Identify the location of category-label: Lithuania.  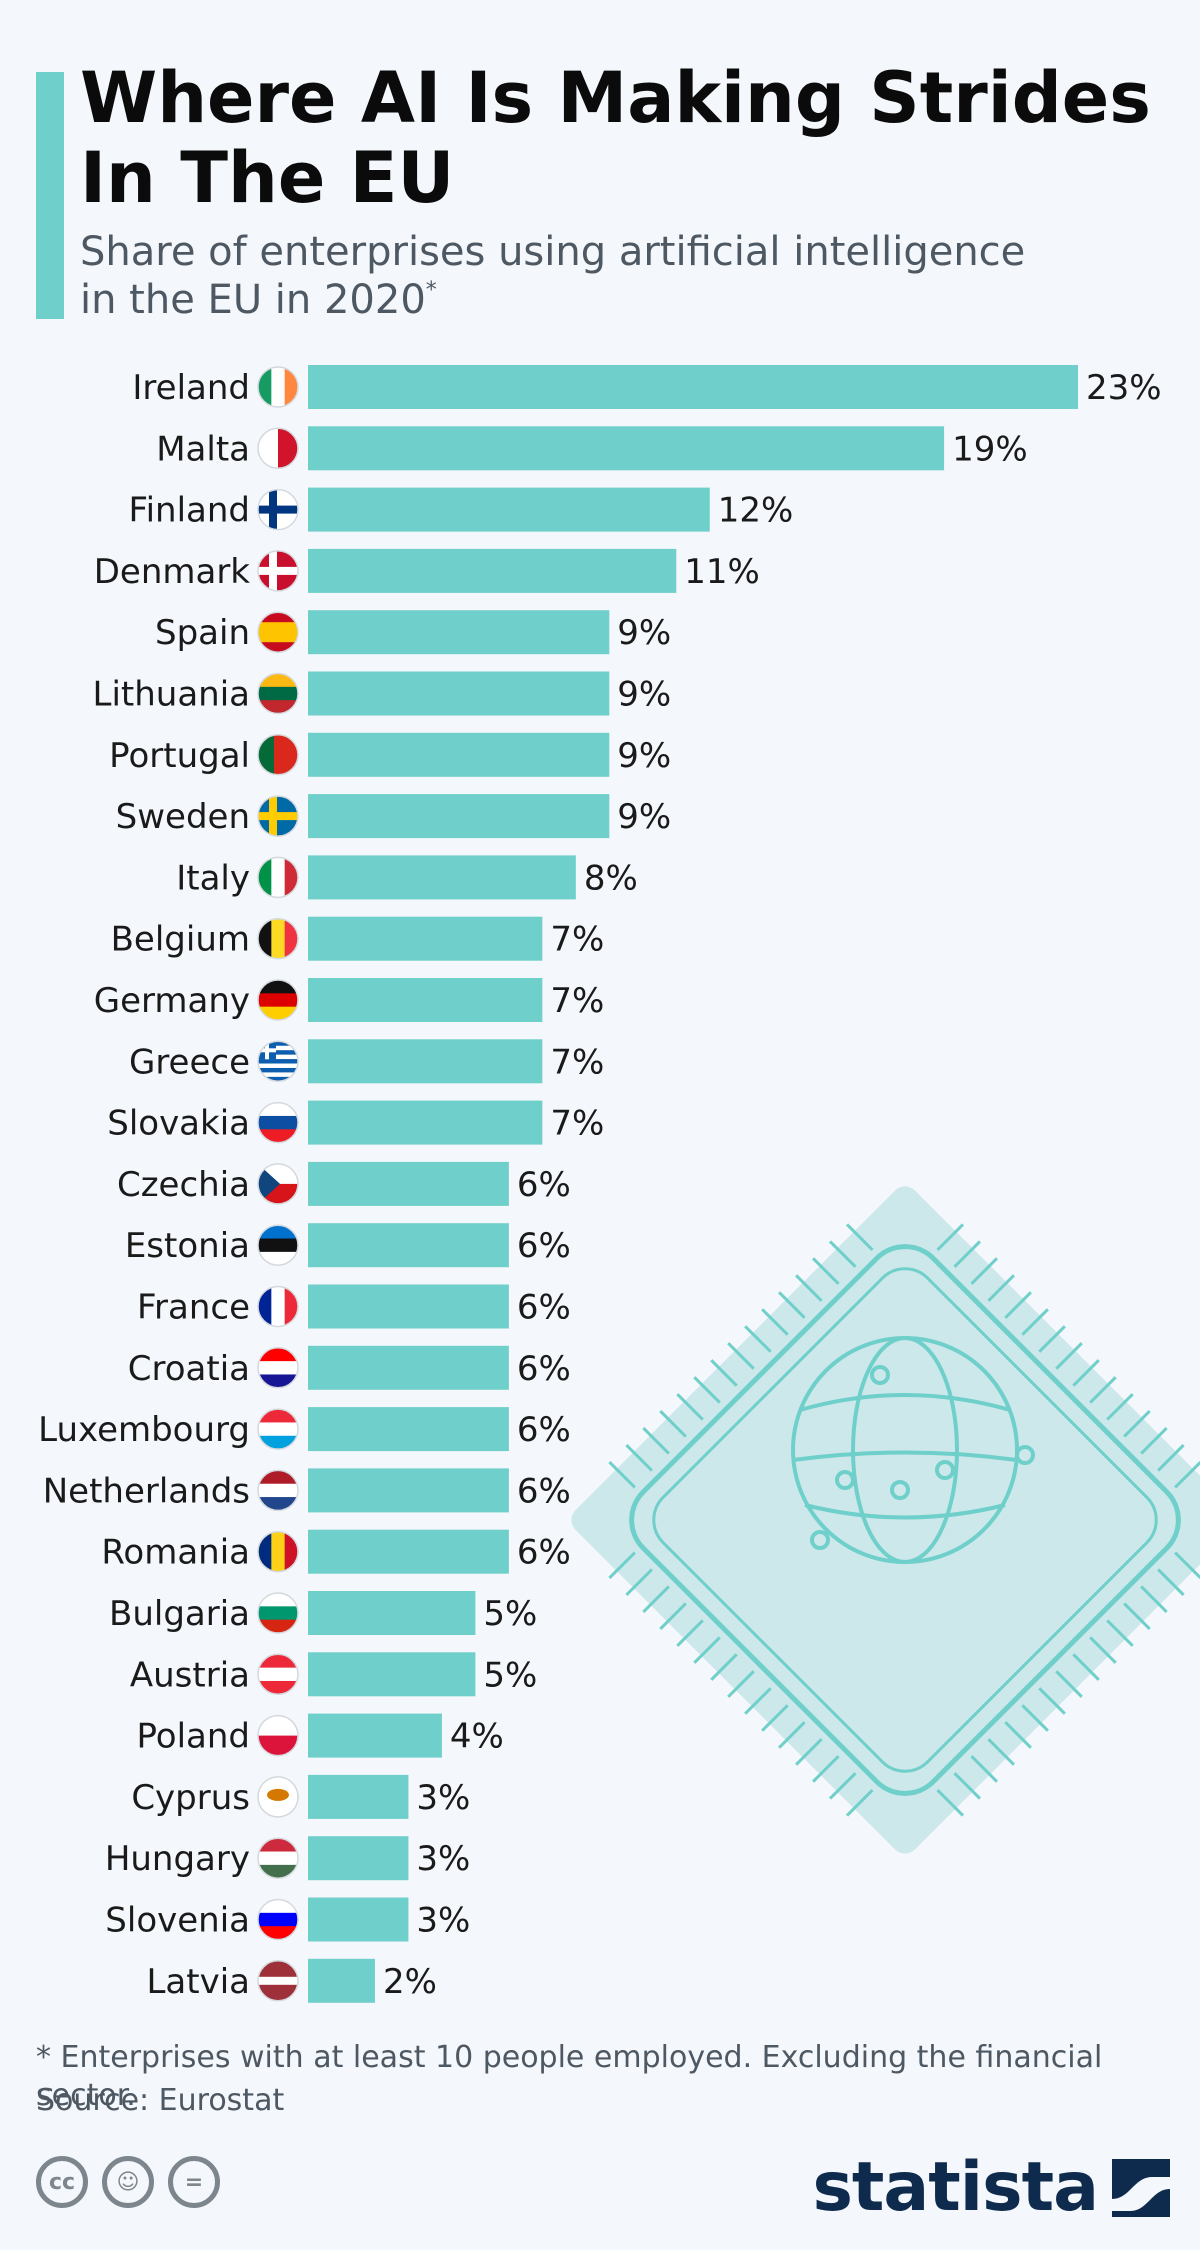
(171, 695).